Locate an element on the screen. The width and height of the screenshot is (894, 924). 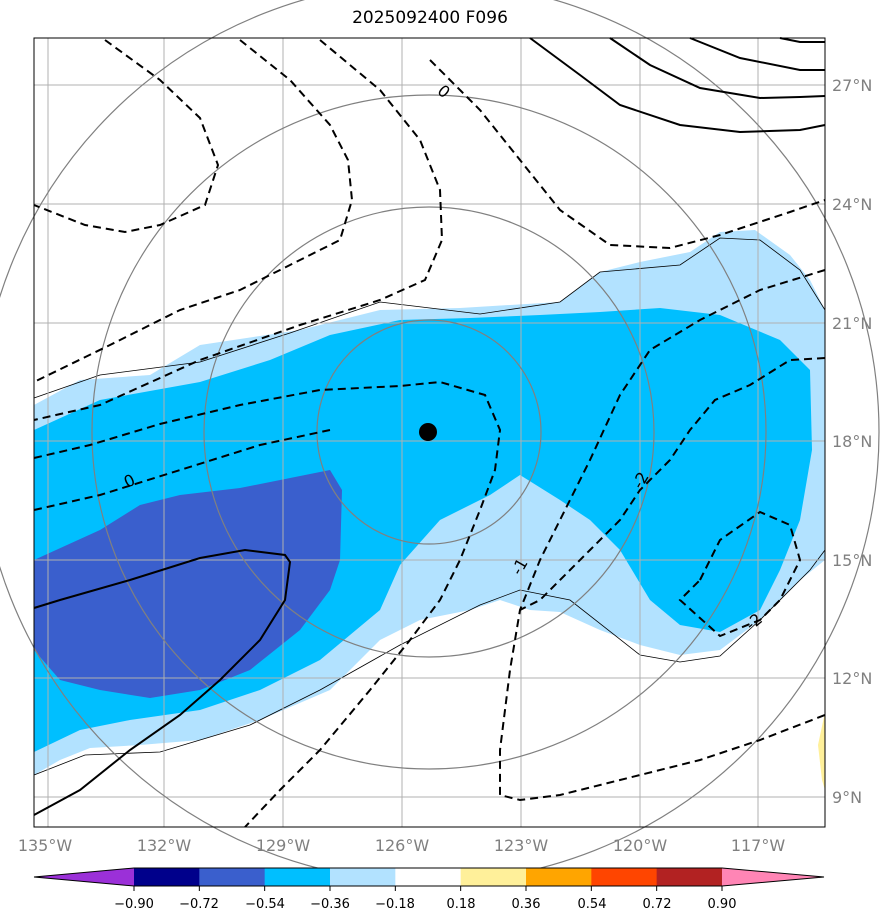
colorbar-tick: −0.54 is located at coordinates (265, 904).